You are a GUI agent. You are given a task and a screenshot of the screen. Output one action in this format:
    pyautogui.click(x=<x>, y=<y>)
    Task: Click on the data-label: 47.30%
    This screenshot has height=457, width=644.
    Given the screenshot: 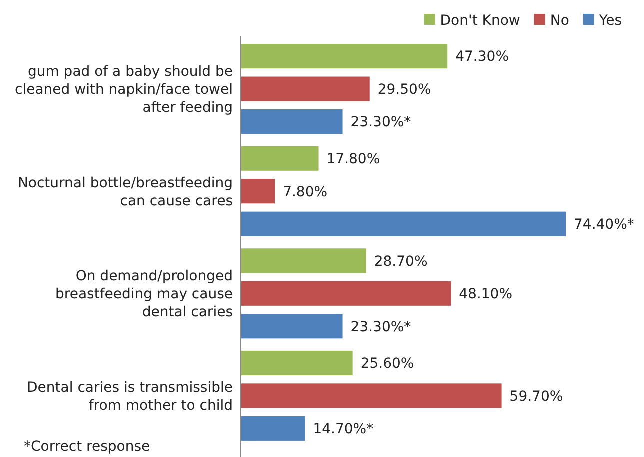 What is the action you would take?
    pyautogui.click(x=483, y=57)
    